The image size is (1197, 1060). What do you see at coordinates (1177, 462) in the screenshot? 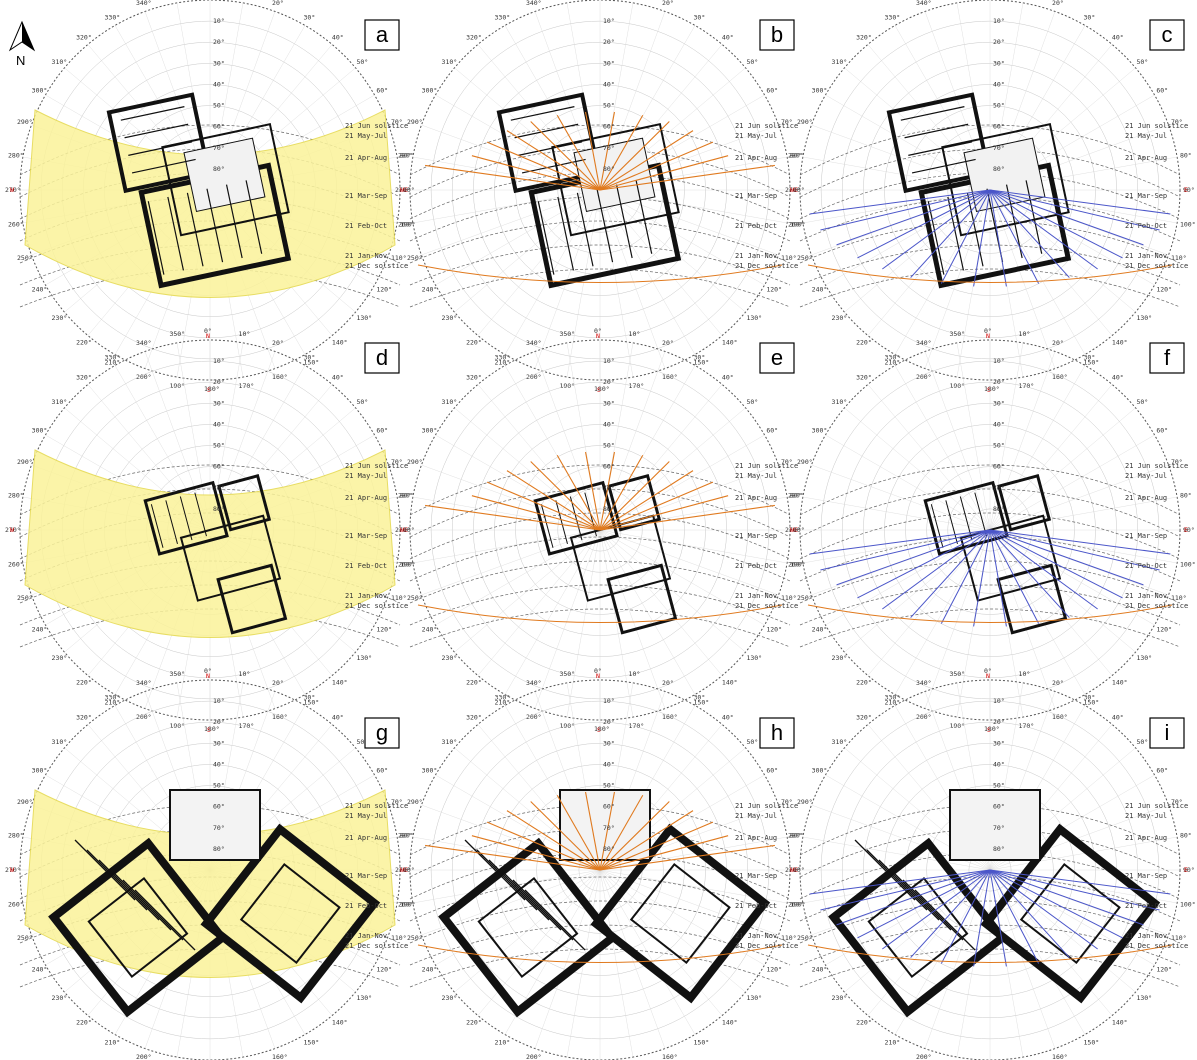
I see `azimuth-label: 70°` at bounding box center [1177, 462].